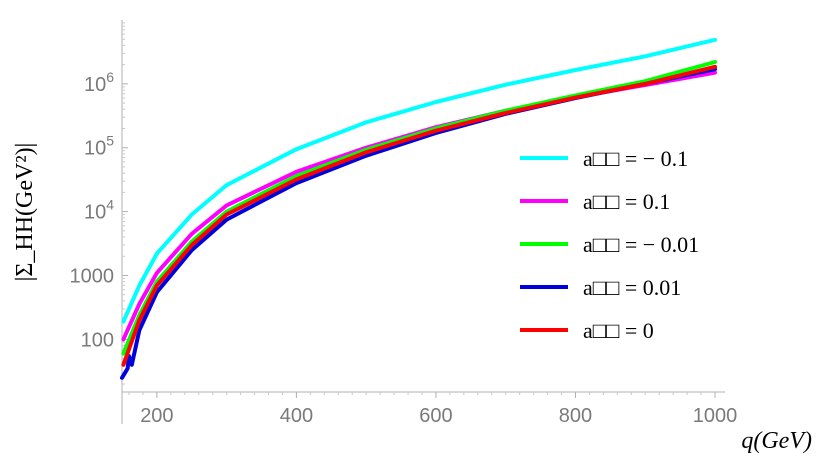 The image size is (830, 466). Describe the element at coordinates (296, 416) in the screenshot. I see `x-tick-label: 400` at that location.